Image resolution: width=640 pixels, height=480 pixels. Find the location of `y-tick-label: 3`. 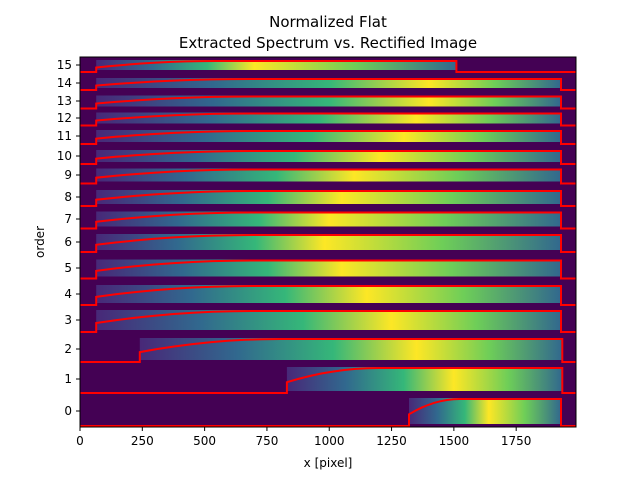

y-tick-label: 3 is located at coordinates (68, 320).